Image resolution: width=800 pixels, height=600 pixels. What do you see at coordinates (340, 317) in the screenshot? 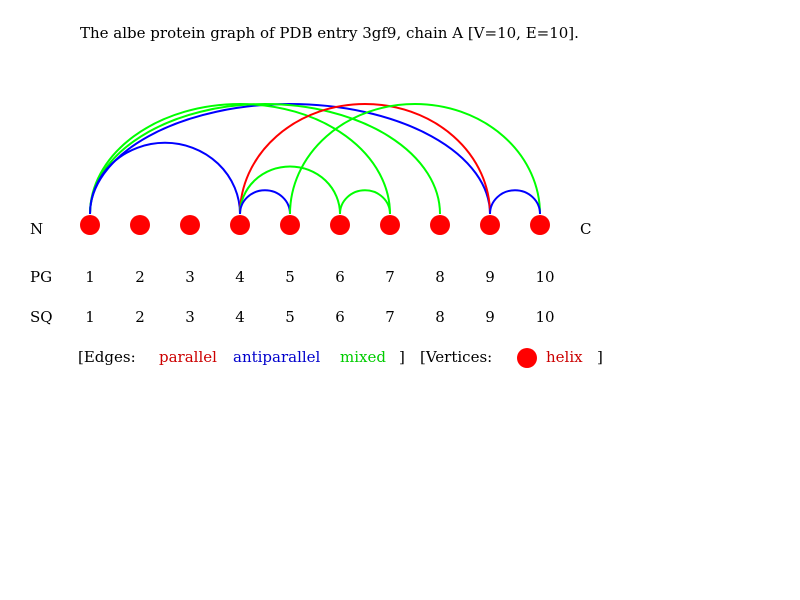
I see `sq-index-6: 6` at bounding box center [340, 317].